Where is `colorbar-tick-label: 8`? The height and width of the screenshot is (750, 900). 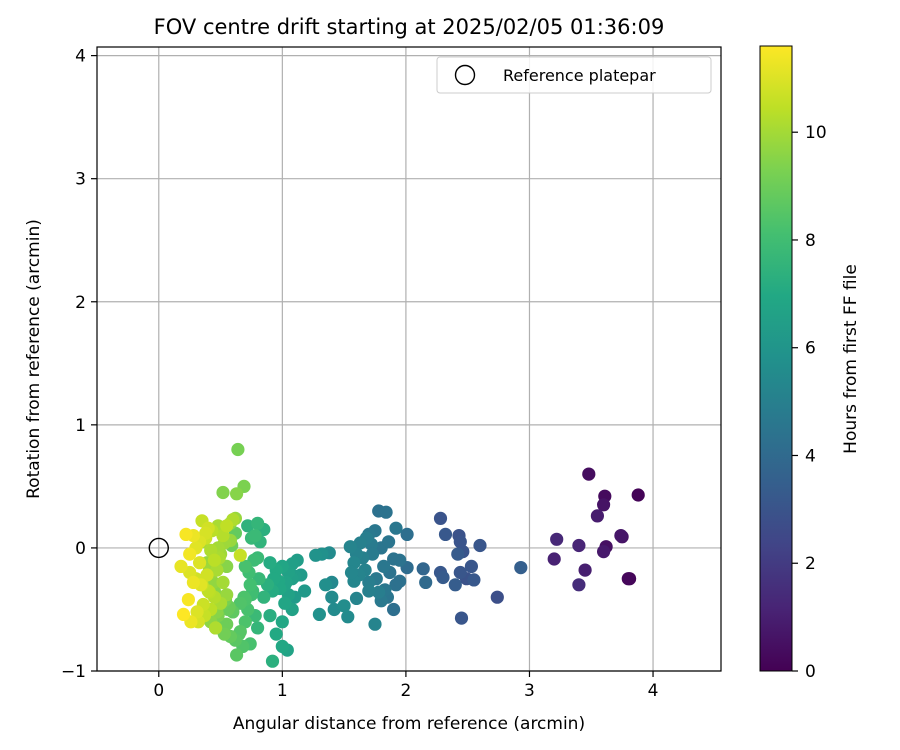
colorbar-tick-label: 8 is located at coordinates (810, 241).